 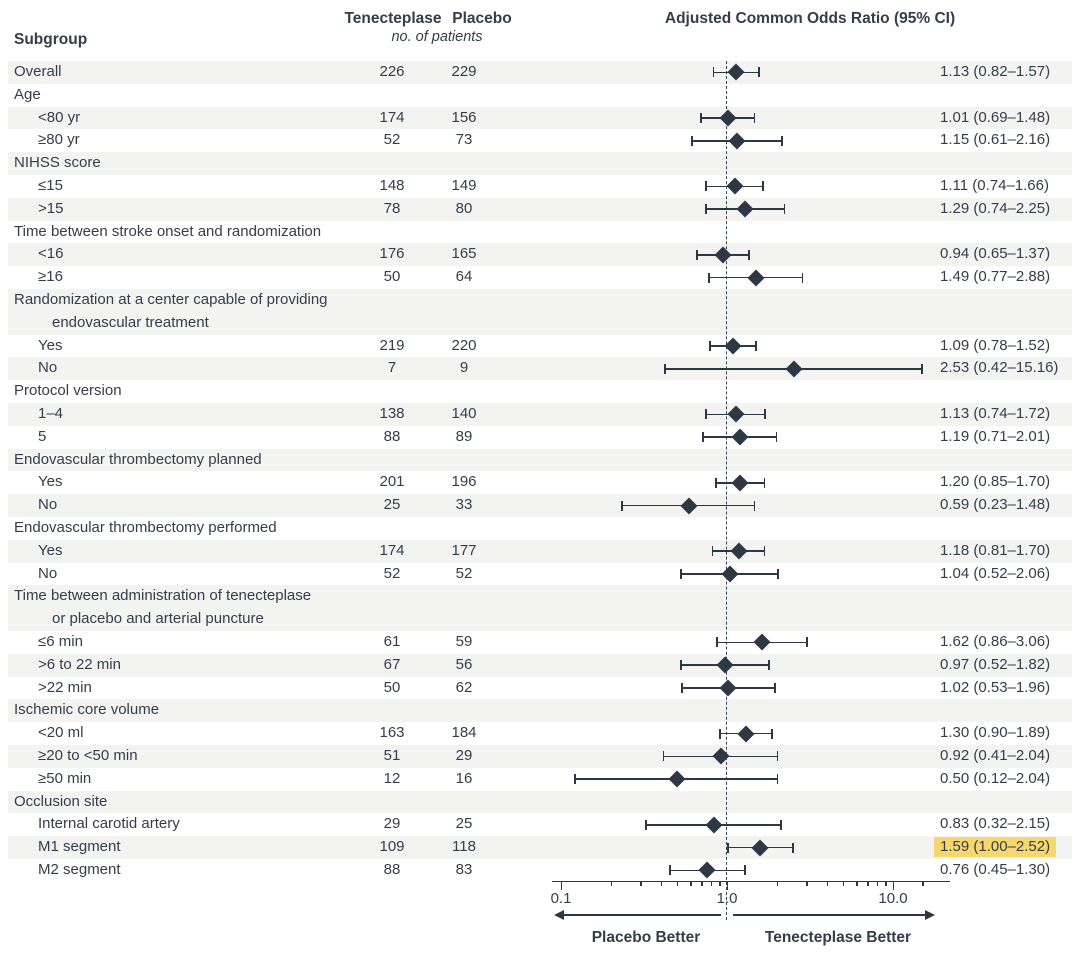 What do you see at coordinates (751, 881) in the screenshot?
I see `axis-line` at bounding box center [751, 881].